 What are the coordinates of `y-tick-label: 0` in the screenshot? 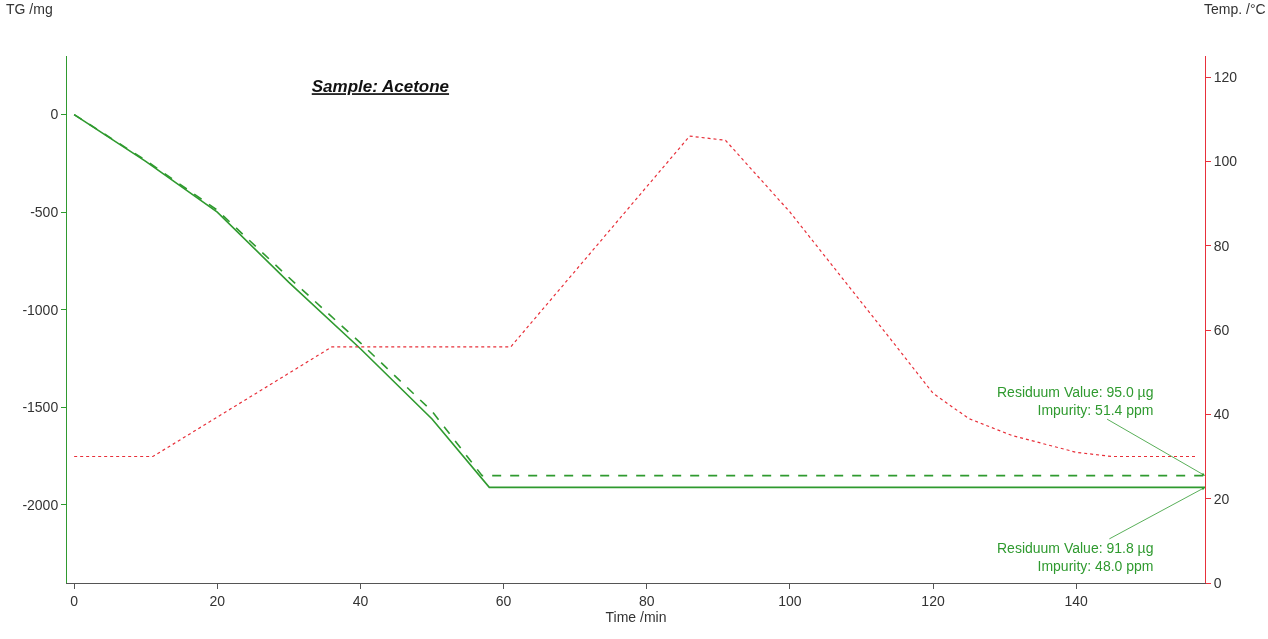 It's located at (54, 114).